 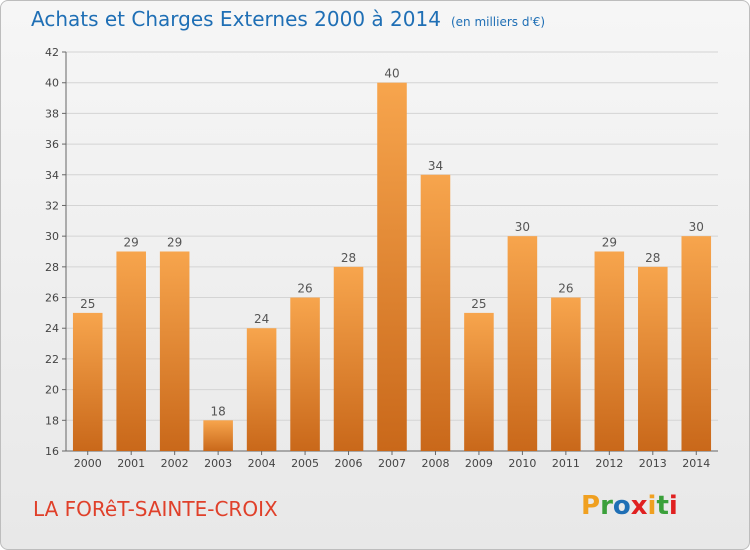 I want to click on bar-2014, so click(x=696, y=343).